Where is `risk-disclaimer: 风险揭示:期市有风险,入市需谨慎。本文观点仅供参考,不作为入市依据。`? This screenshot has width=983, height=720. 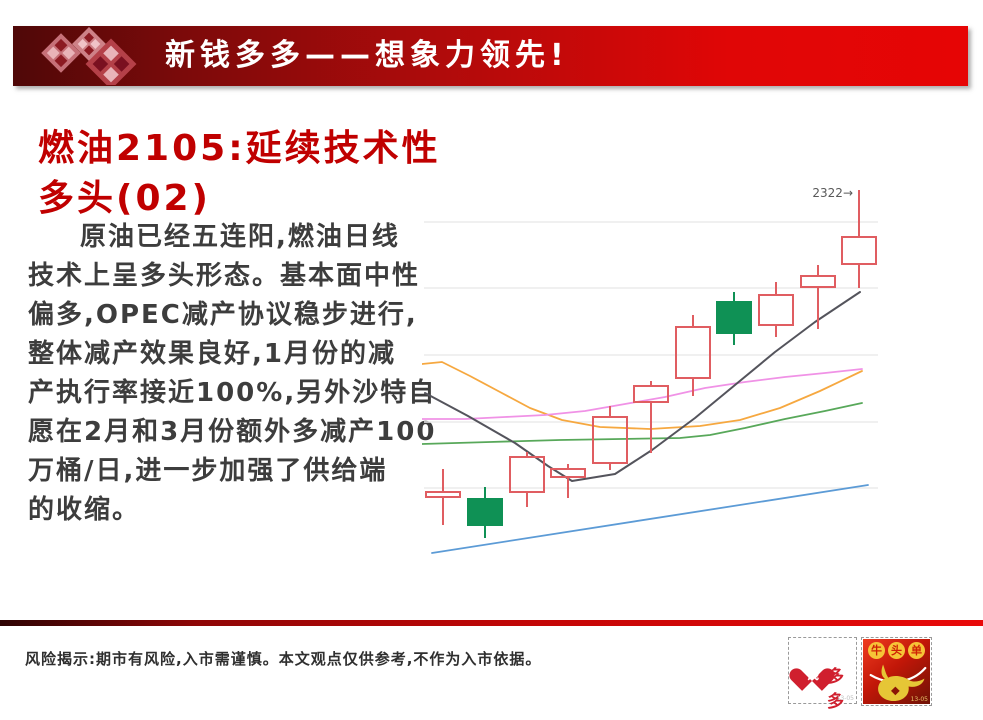 risk-disclaimer: 风险揭示:期市有风险,入市需谨慎。本文观点仅供参考,不作为入市依据。 is located at coordinates (283, 659).